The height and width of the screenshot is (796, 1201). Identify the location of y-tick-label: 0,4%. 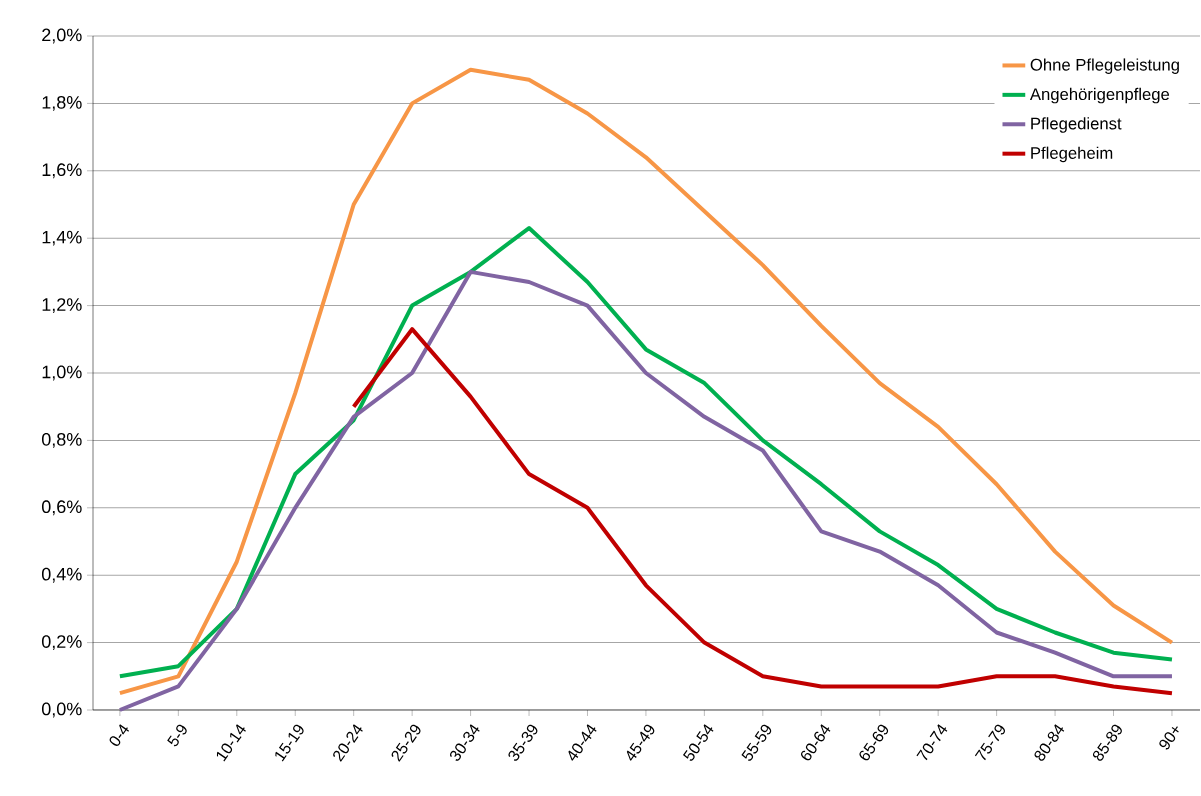
(61, 575).